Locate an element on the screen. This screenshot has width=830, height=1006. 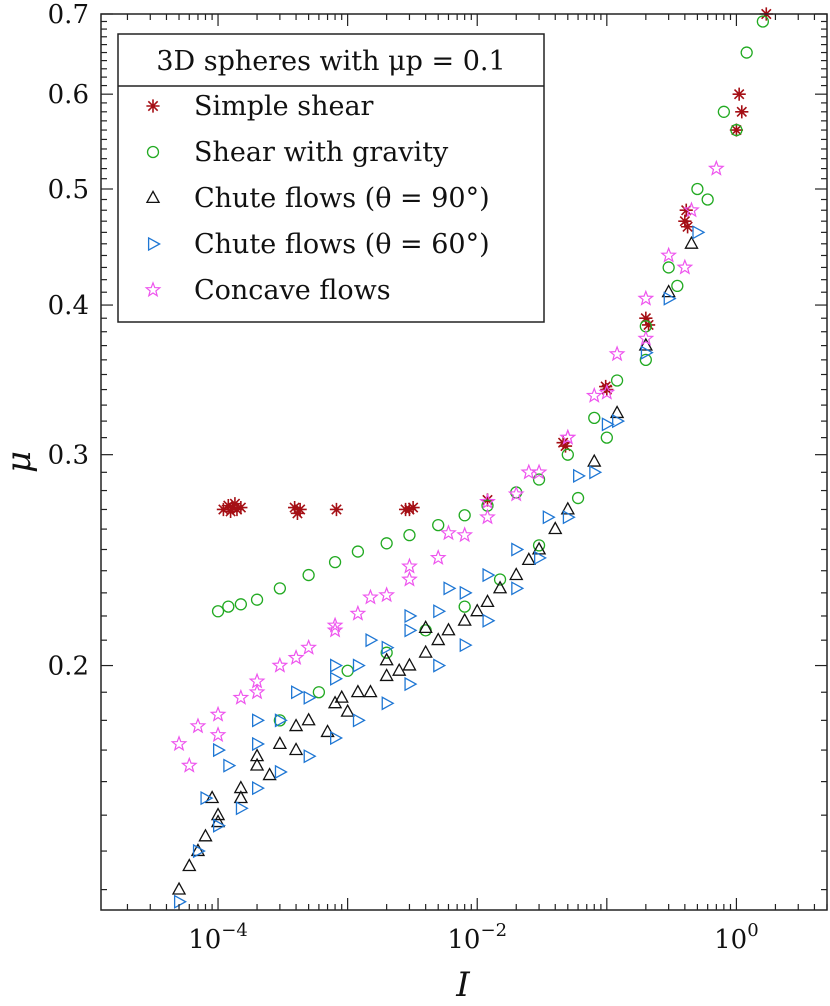
x-tick-label-exponent: −2 is located at coordinates (493, 930).